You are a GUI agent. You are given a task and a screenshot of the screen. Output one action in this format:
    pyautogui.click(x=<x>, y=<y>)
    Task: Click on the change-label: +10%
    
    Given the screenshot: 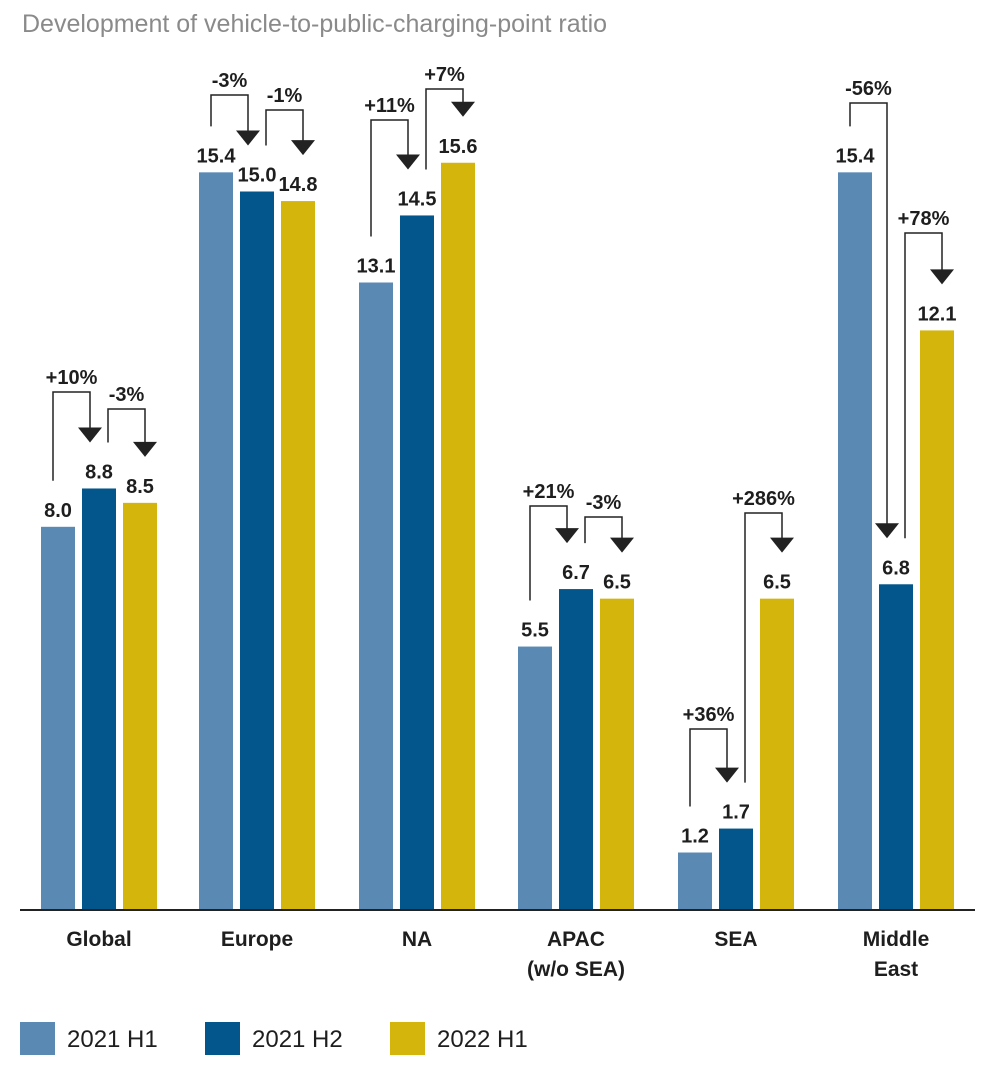 What is the action you would take?
    pyautogui.click(x=72, y=378)
    